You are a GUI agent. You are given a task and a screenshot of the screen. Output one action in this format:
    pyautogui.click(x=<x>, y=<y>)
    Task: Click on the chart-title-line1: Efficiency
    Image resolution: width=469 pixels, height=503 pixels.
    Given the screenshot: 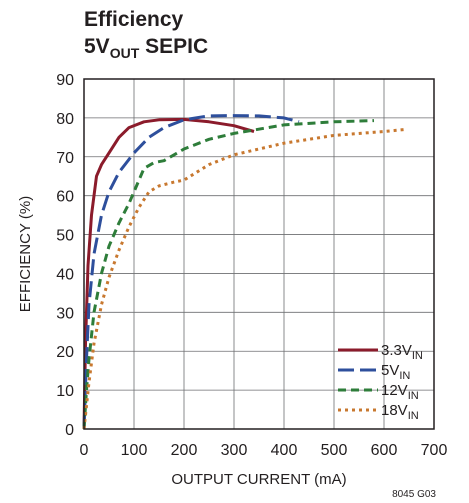 What is the action you would take?
    pyautogui.click(x=134, y=19)
    